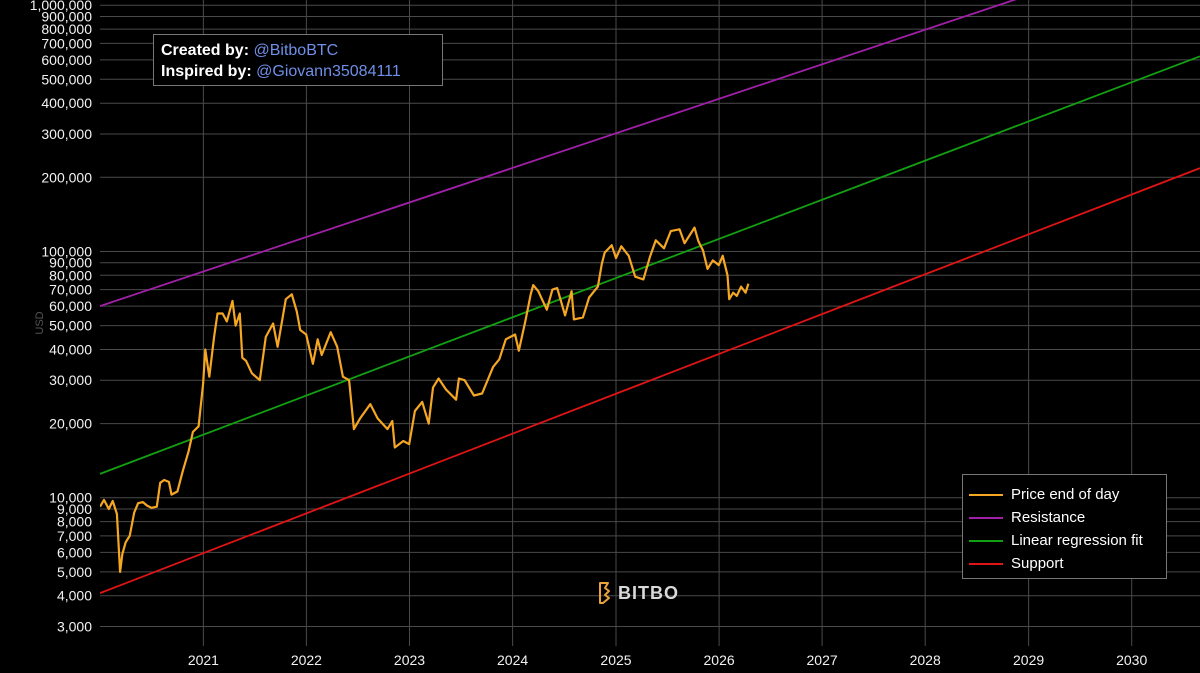  Describe the element at coordinates (925, 660) in the screenshot. I see `x-tick-label: 2028` at that location.